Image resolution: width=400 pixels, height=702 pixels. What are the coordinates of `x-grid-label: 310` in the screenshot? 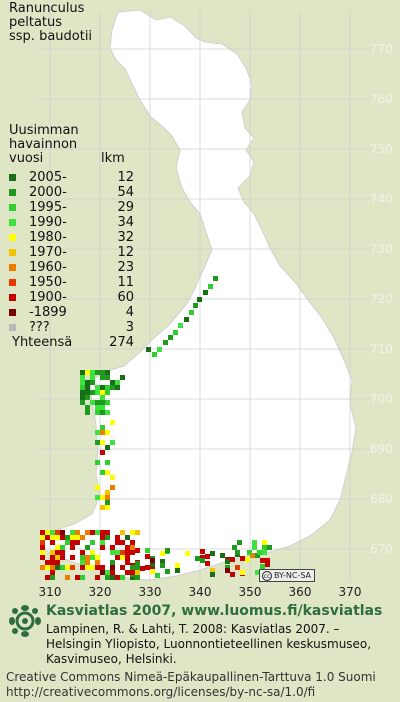 It's located at (50, 592).